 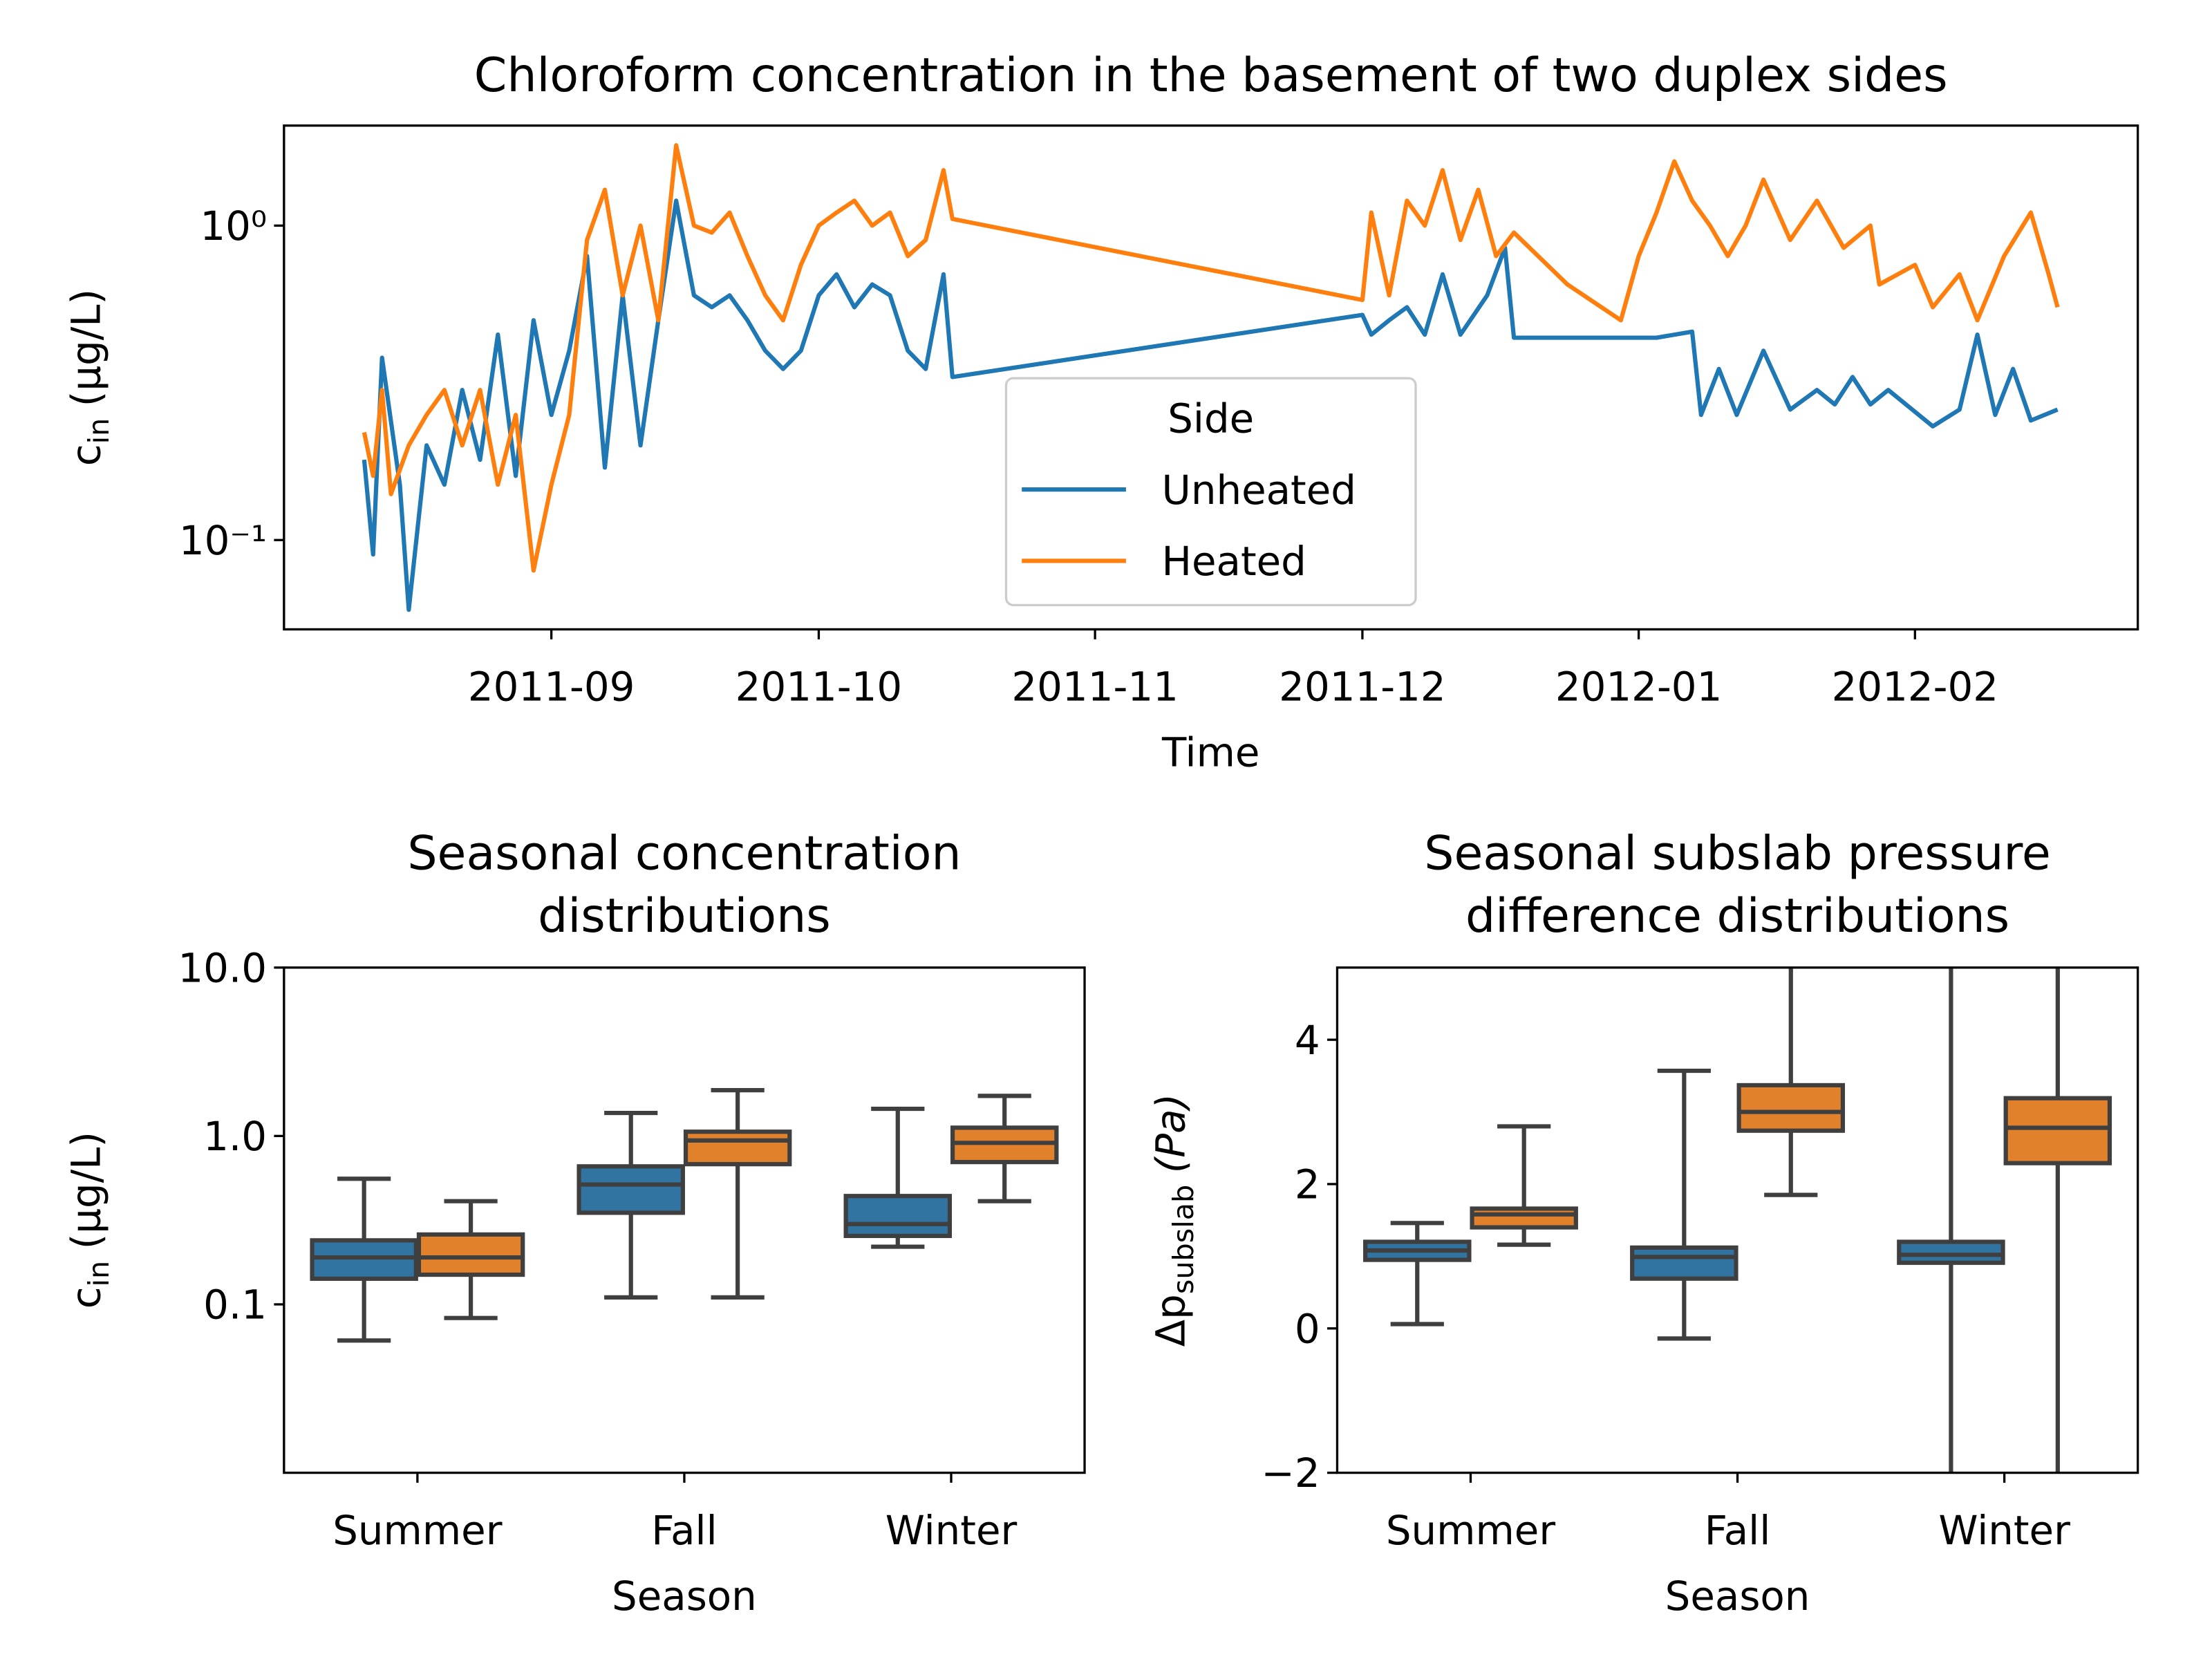 I want to click on legend-box, so click(x=1210, y=492).